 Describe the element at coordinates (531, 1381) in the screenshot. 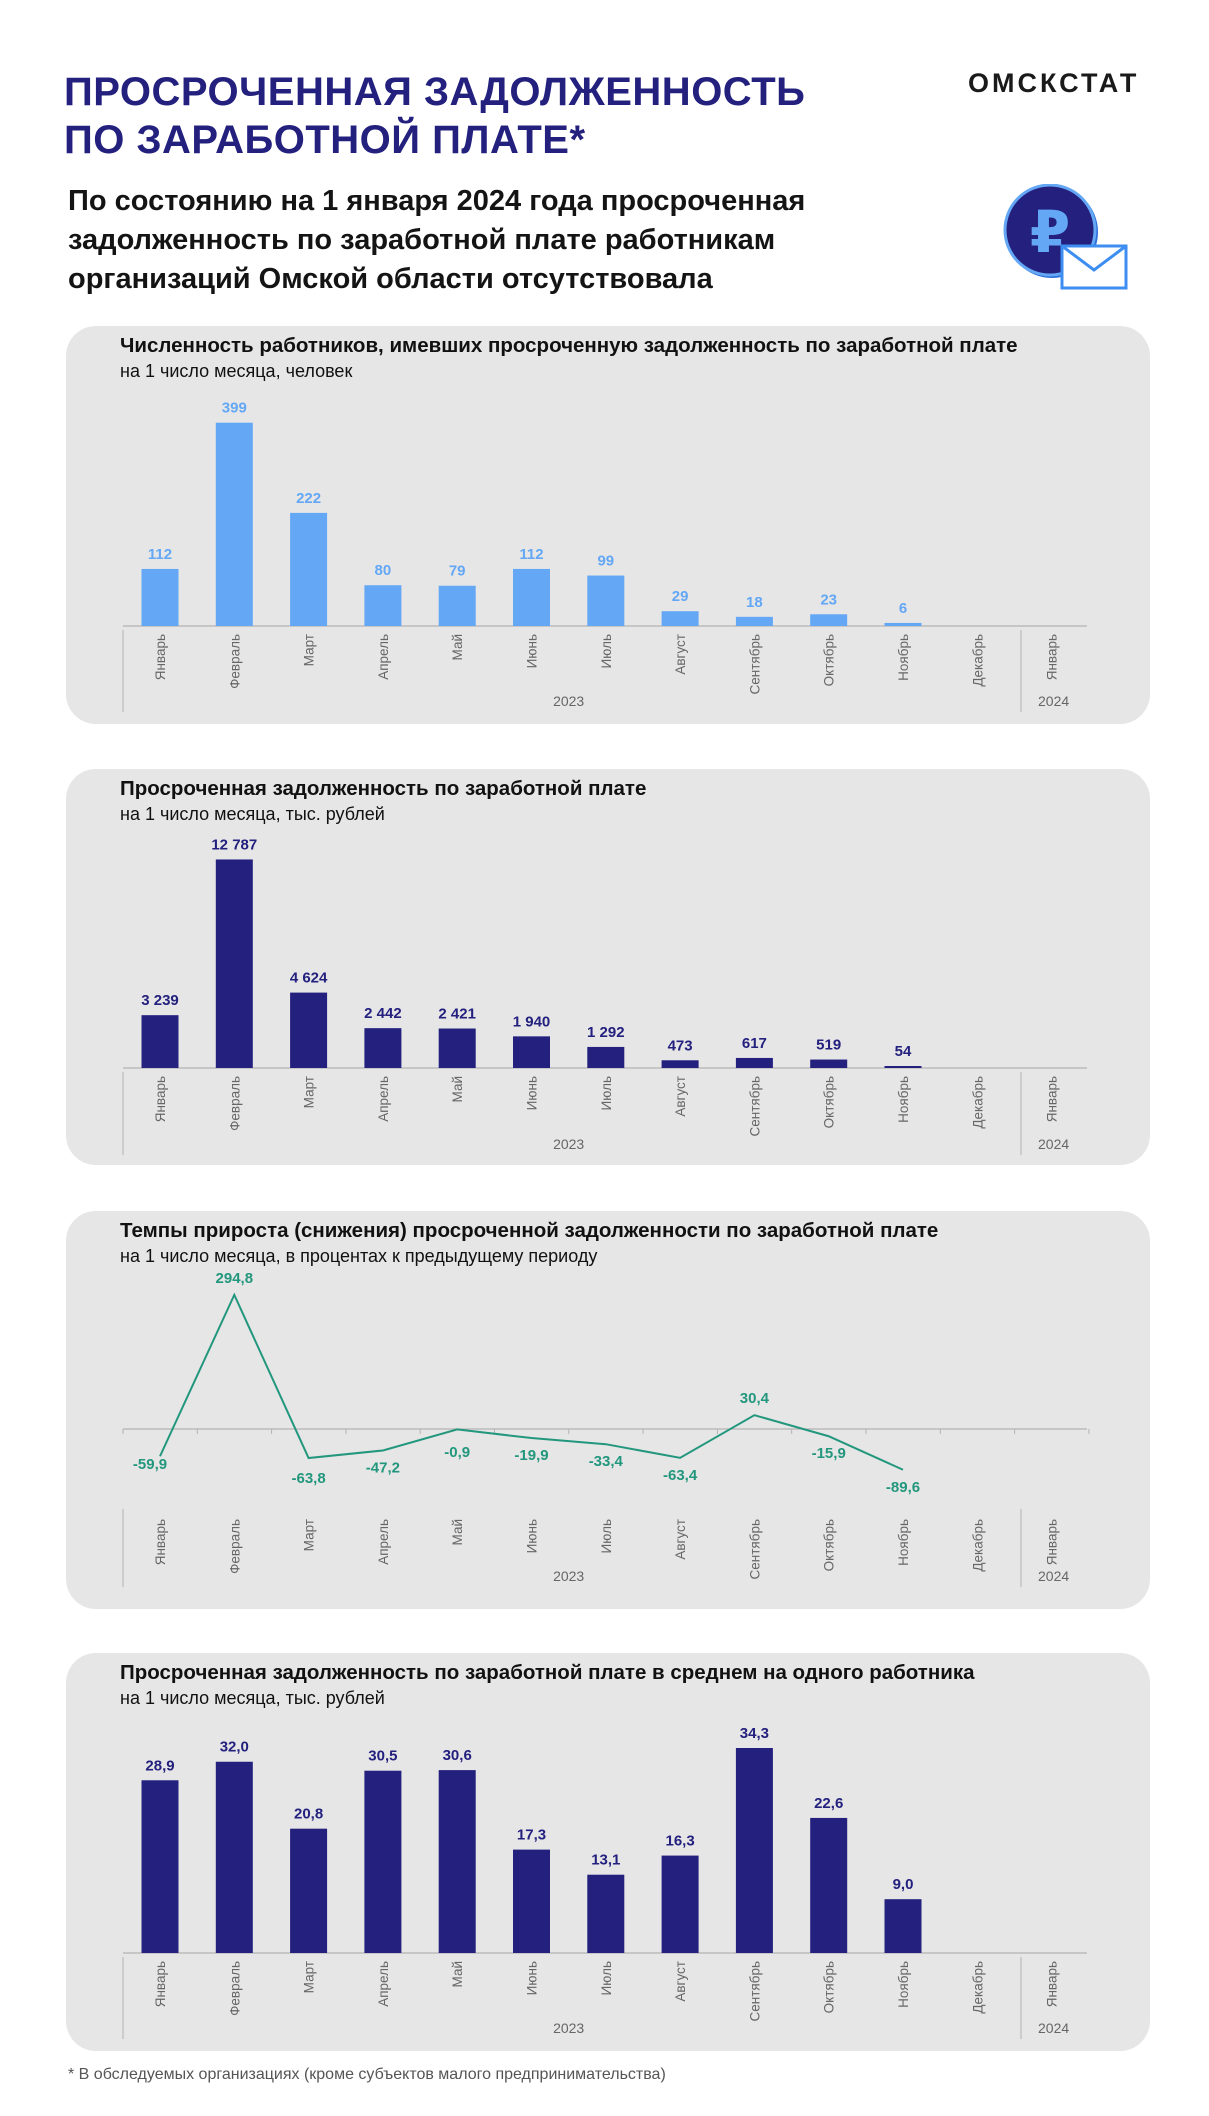

I see `series-line` at that location.